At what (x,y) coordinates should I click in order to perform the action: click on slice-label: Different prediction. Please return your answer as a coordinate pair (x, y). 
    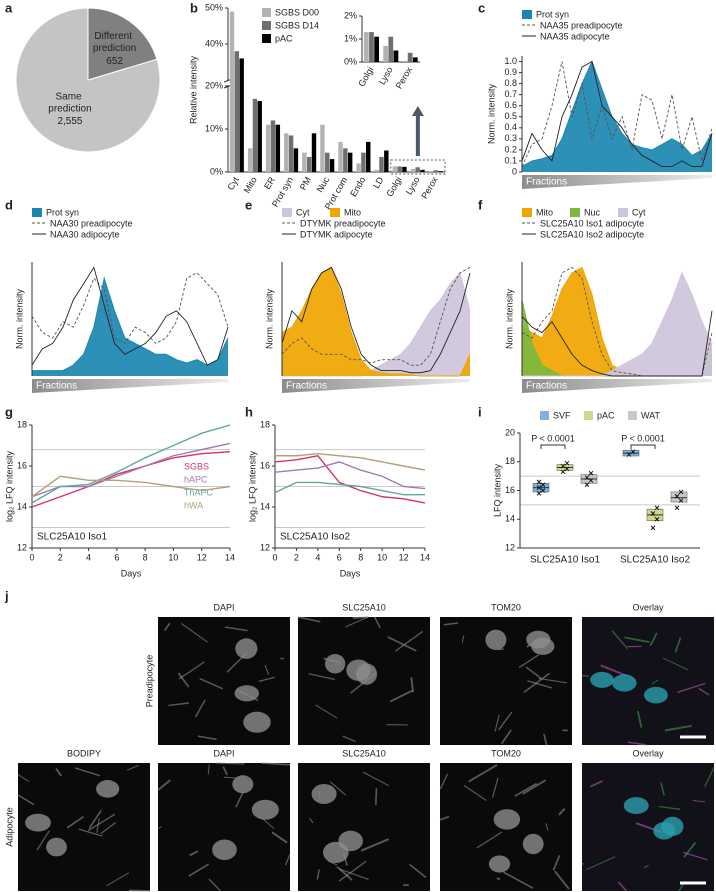
    Looking at the image, I should click on (114, 42).